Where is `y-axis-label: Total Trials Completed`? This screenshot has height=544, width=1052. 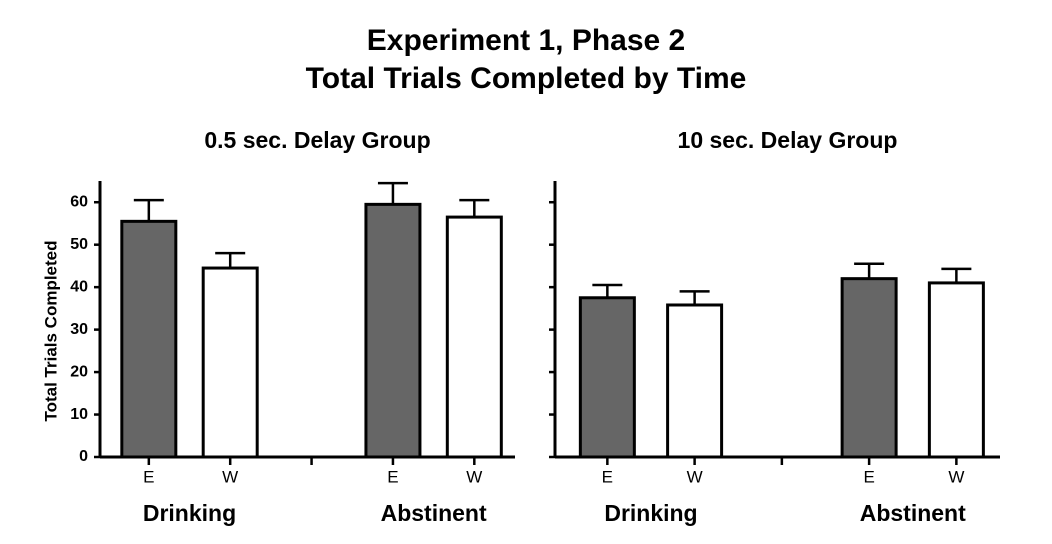 y-axis-label: Total Trials Completed is located at coordinates (50, 330).